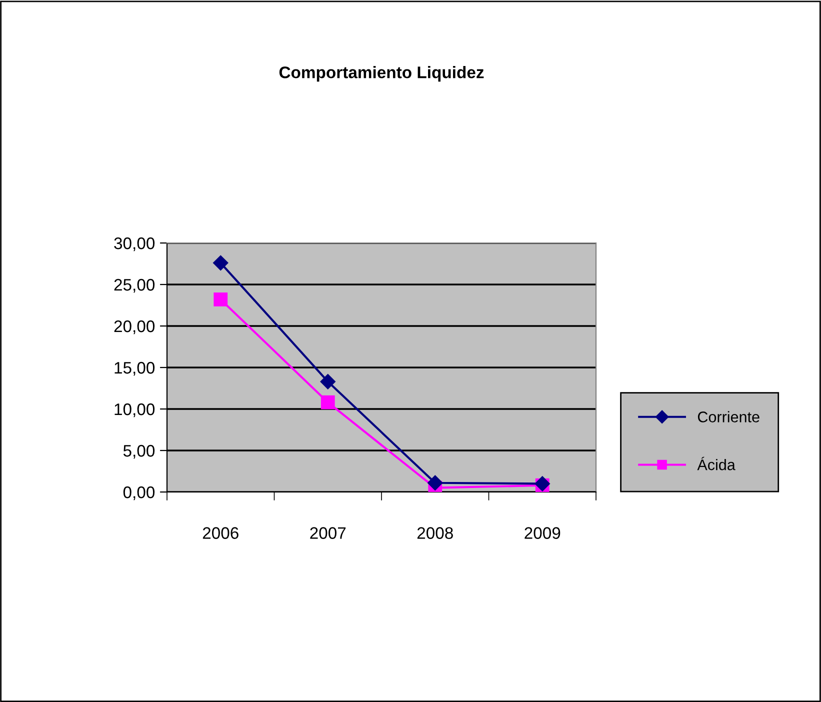 This screenshot has height=702, width=821. I want to click on x-tick-label: 2008, so click(435, 533).